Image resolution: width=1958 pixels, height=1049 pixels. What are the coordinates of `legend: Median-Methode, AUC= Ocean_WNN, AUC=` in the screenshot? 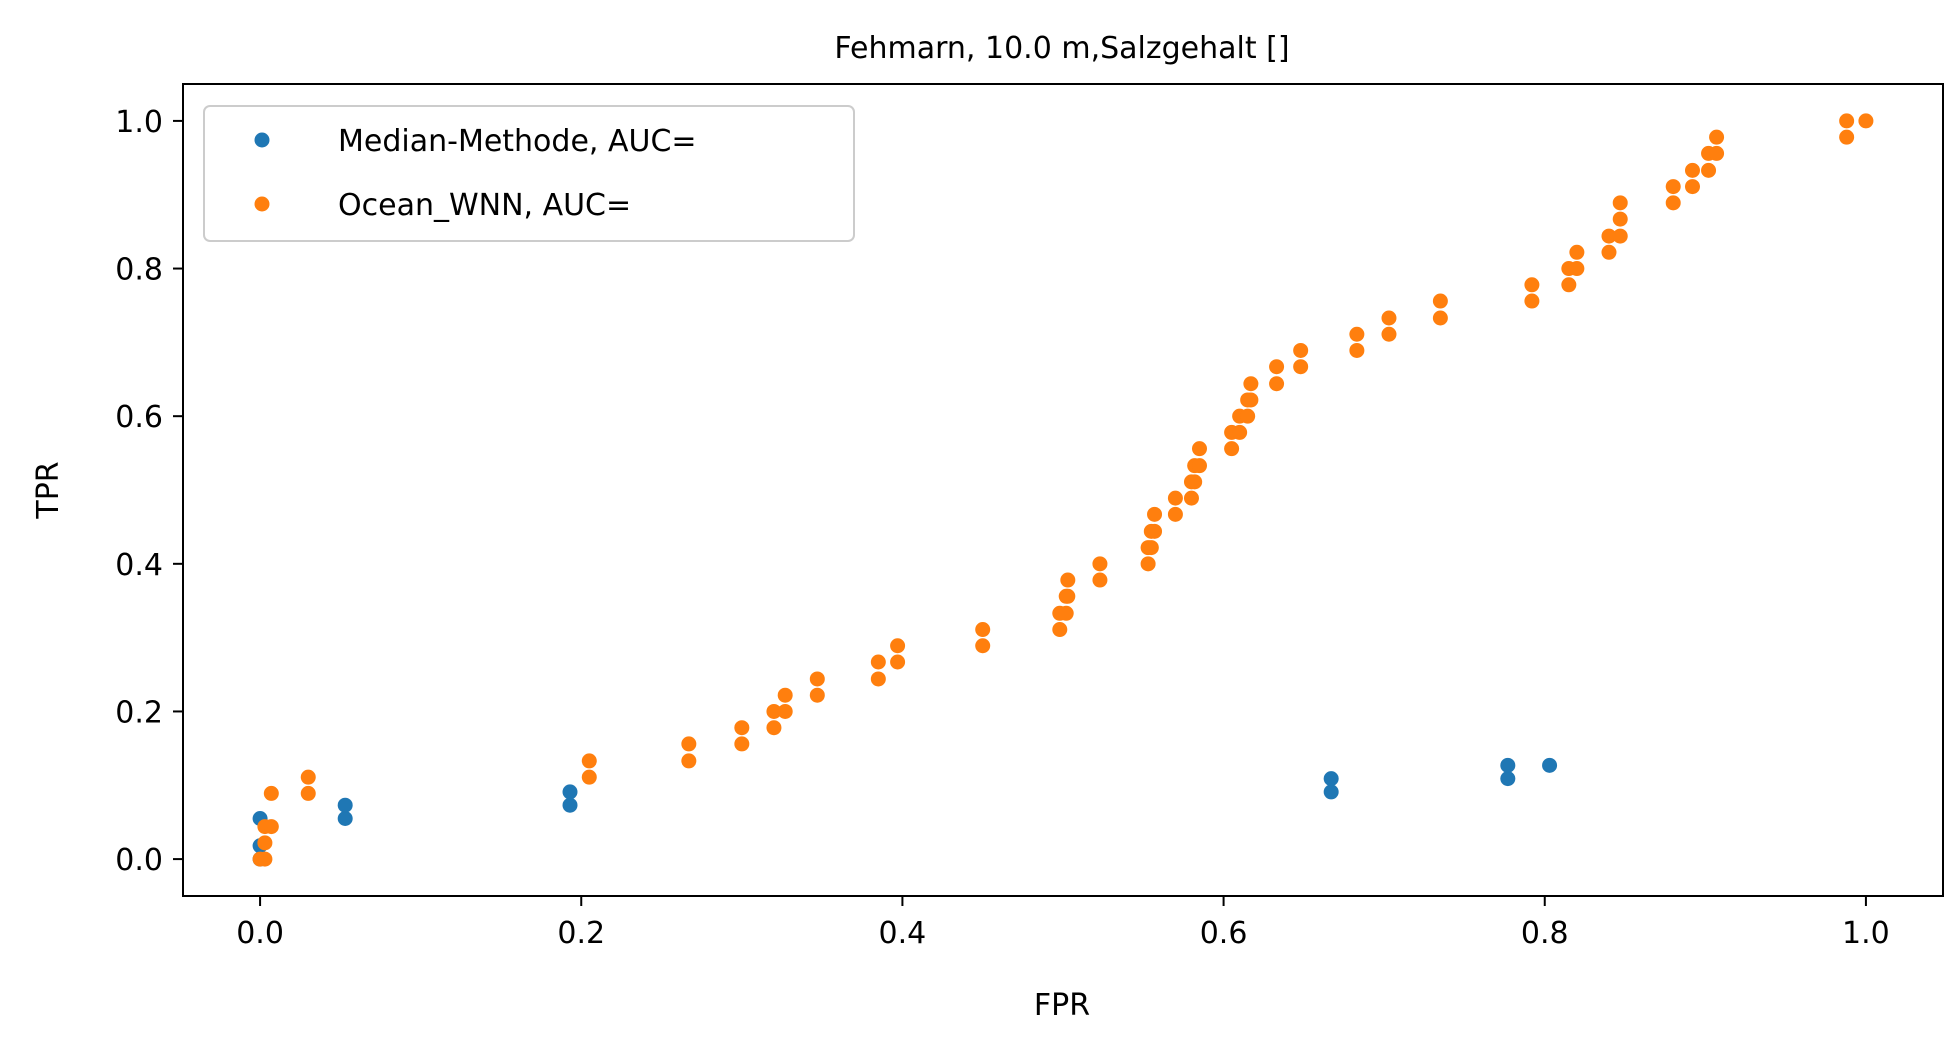 It's located at (529, 173).